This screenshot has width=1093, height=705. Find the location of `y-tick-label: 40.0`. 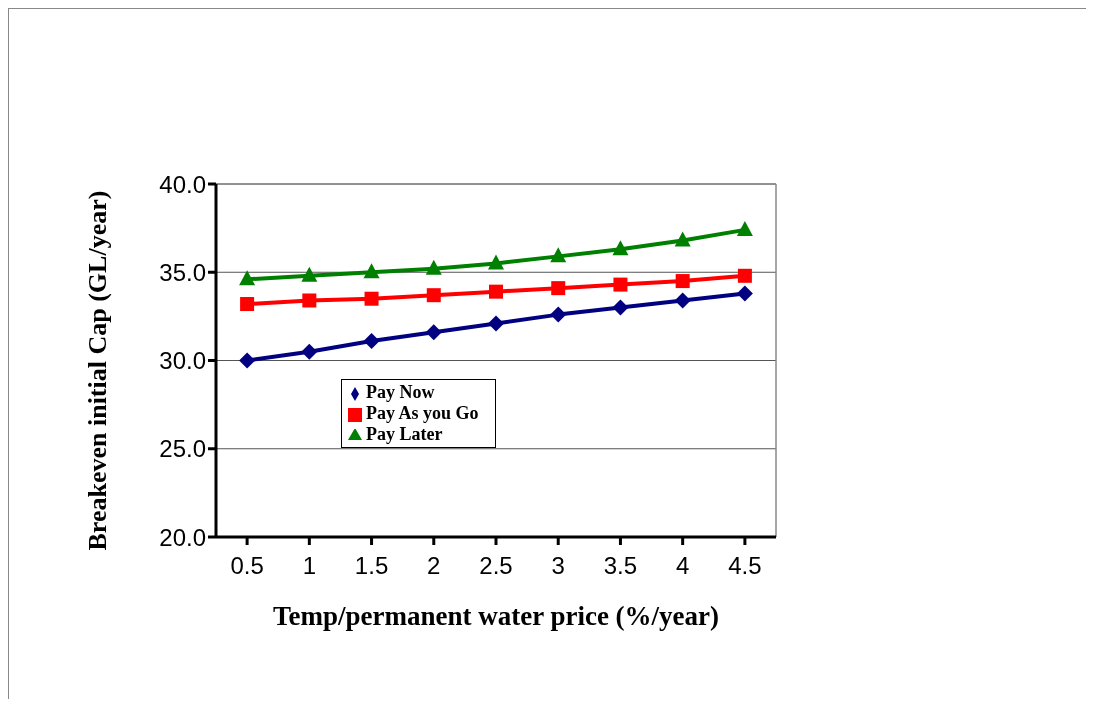

y-tick-label: 40.0 is located at coordinates (182, 184).